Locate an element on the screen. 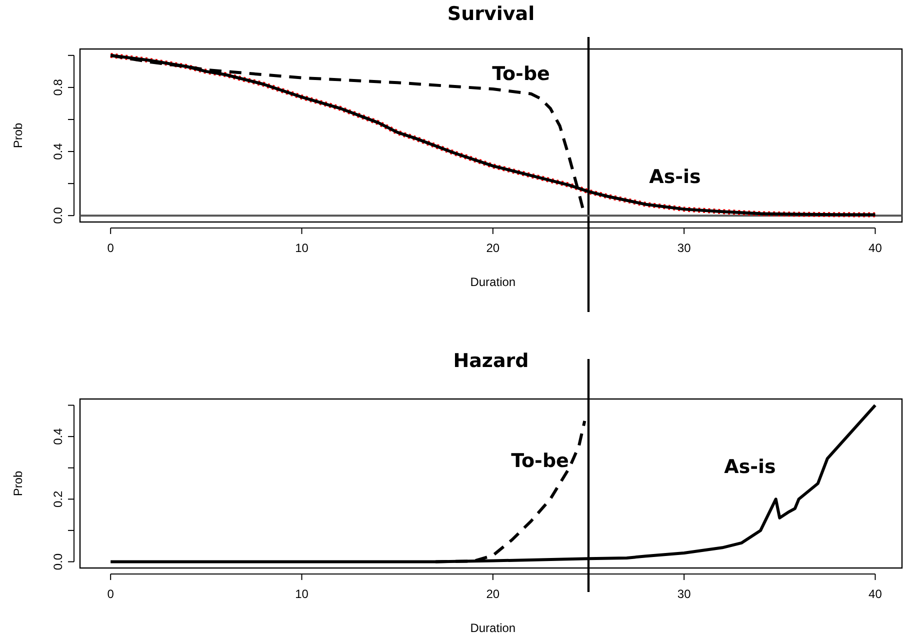 This screenshot has height=644, width=904. y-tick-label: 0.8 is located at coordinates (58, 87).